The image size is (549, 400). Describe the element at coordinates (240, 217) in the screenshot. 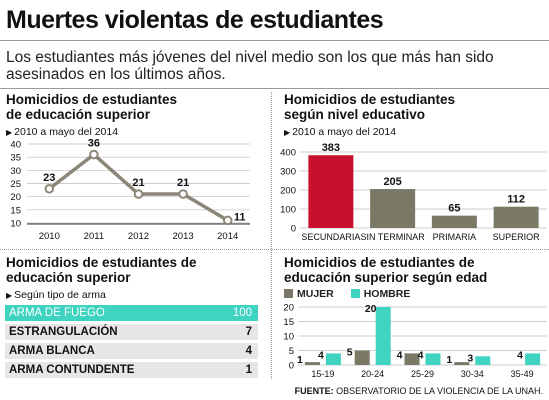

I see `data-label: 11` at that location.